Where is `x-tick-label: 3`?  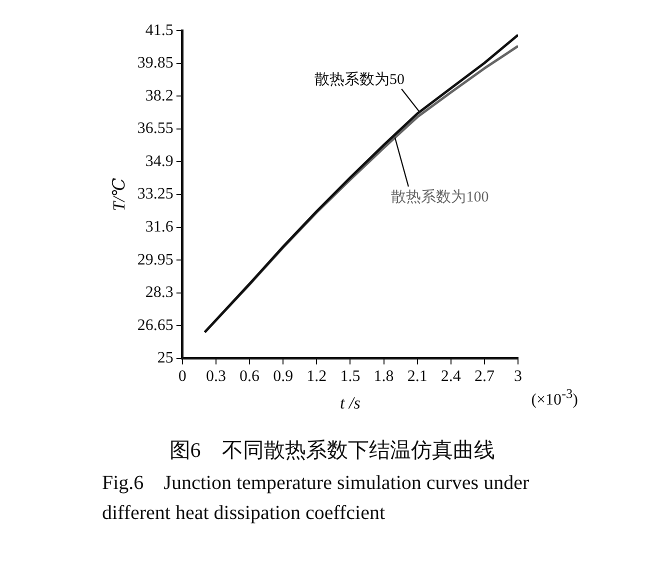 x-tick-label: 3 is located at coordinates (518, 377).